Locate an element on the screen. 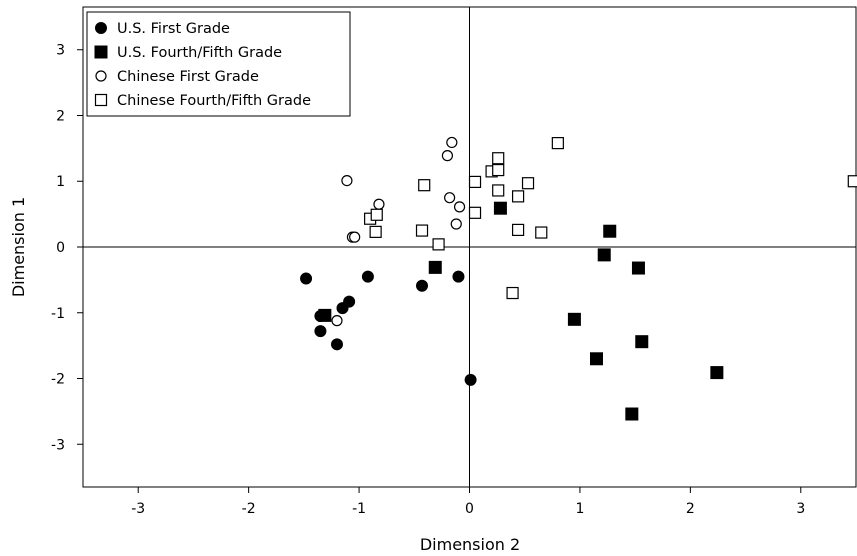  y-tick-label: -3 is located at coordinates (58, 445).